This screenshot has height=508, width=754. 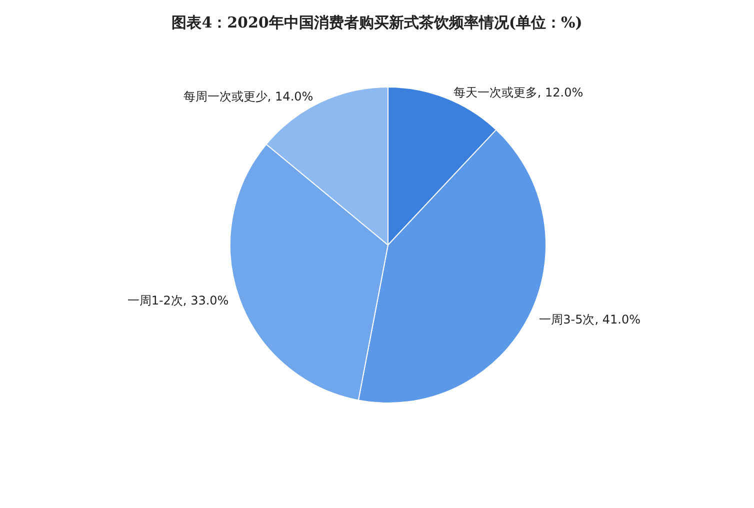 What do you see at coordinates (518, 93) in the screenshot?
I see `slice-label: 每天一次或更多, 12.0%` at bounding box center [518, 93].